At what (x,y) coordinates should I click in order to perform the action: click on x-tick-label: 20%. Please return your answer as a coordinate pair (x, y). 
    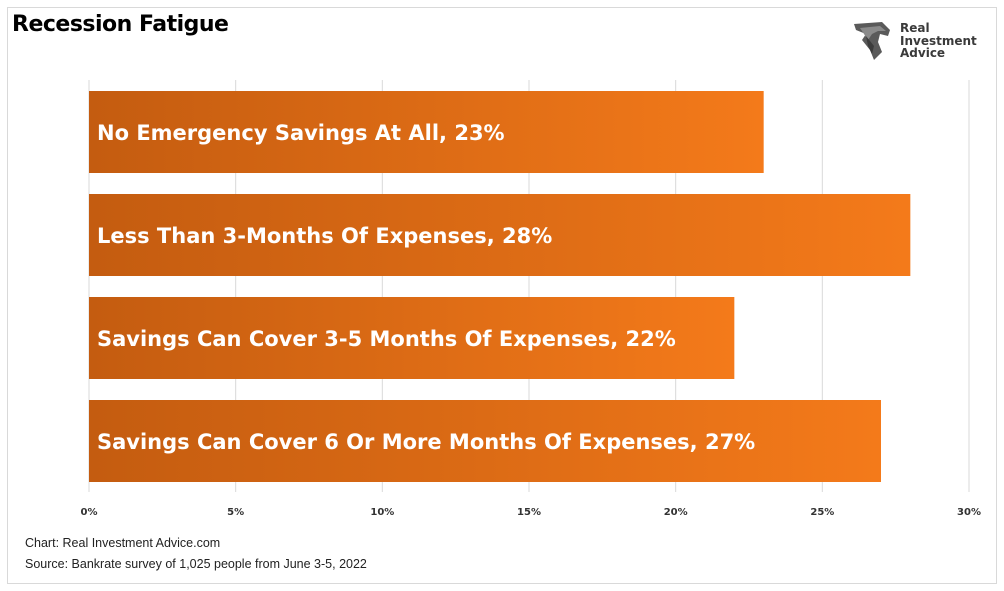
    Looking at the image, I should click on (676, 512).